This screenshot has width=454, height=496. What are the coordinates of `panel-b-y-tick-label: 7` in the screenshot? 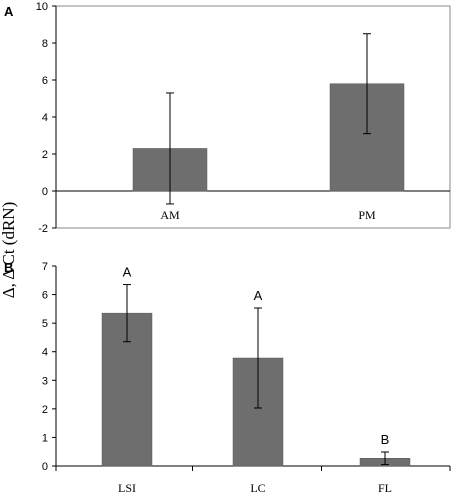 It's located at (45, 267).